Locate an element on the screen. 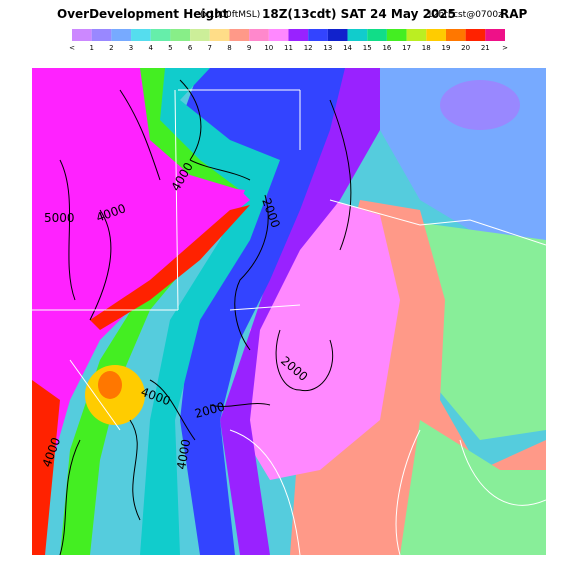 This screenshot has height=579, width=579. forecast: 12hrFcst@0700z is located at coordinates (465, 15).